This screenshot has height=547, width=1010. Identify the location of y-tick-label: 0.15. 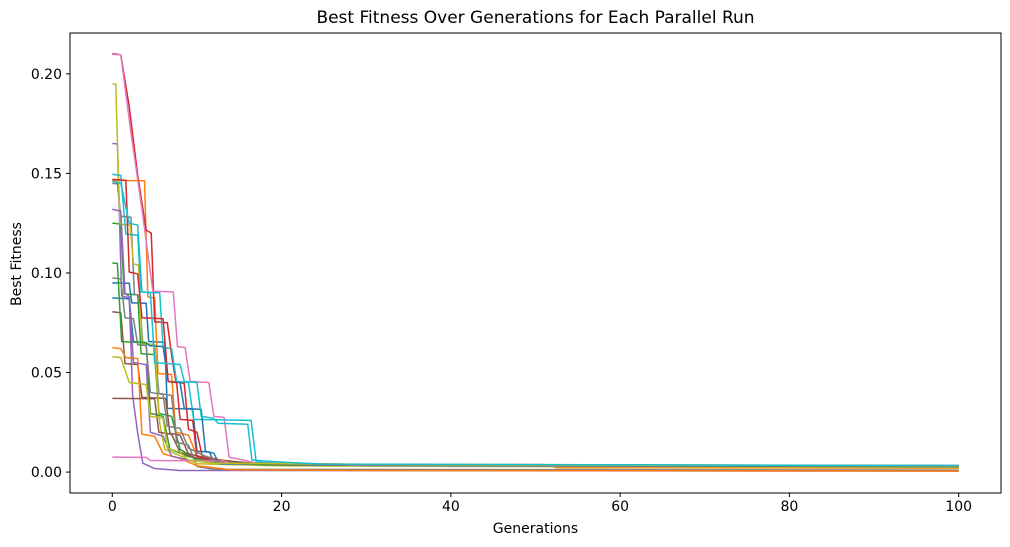
(46, 174).